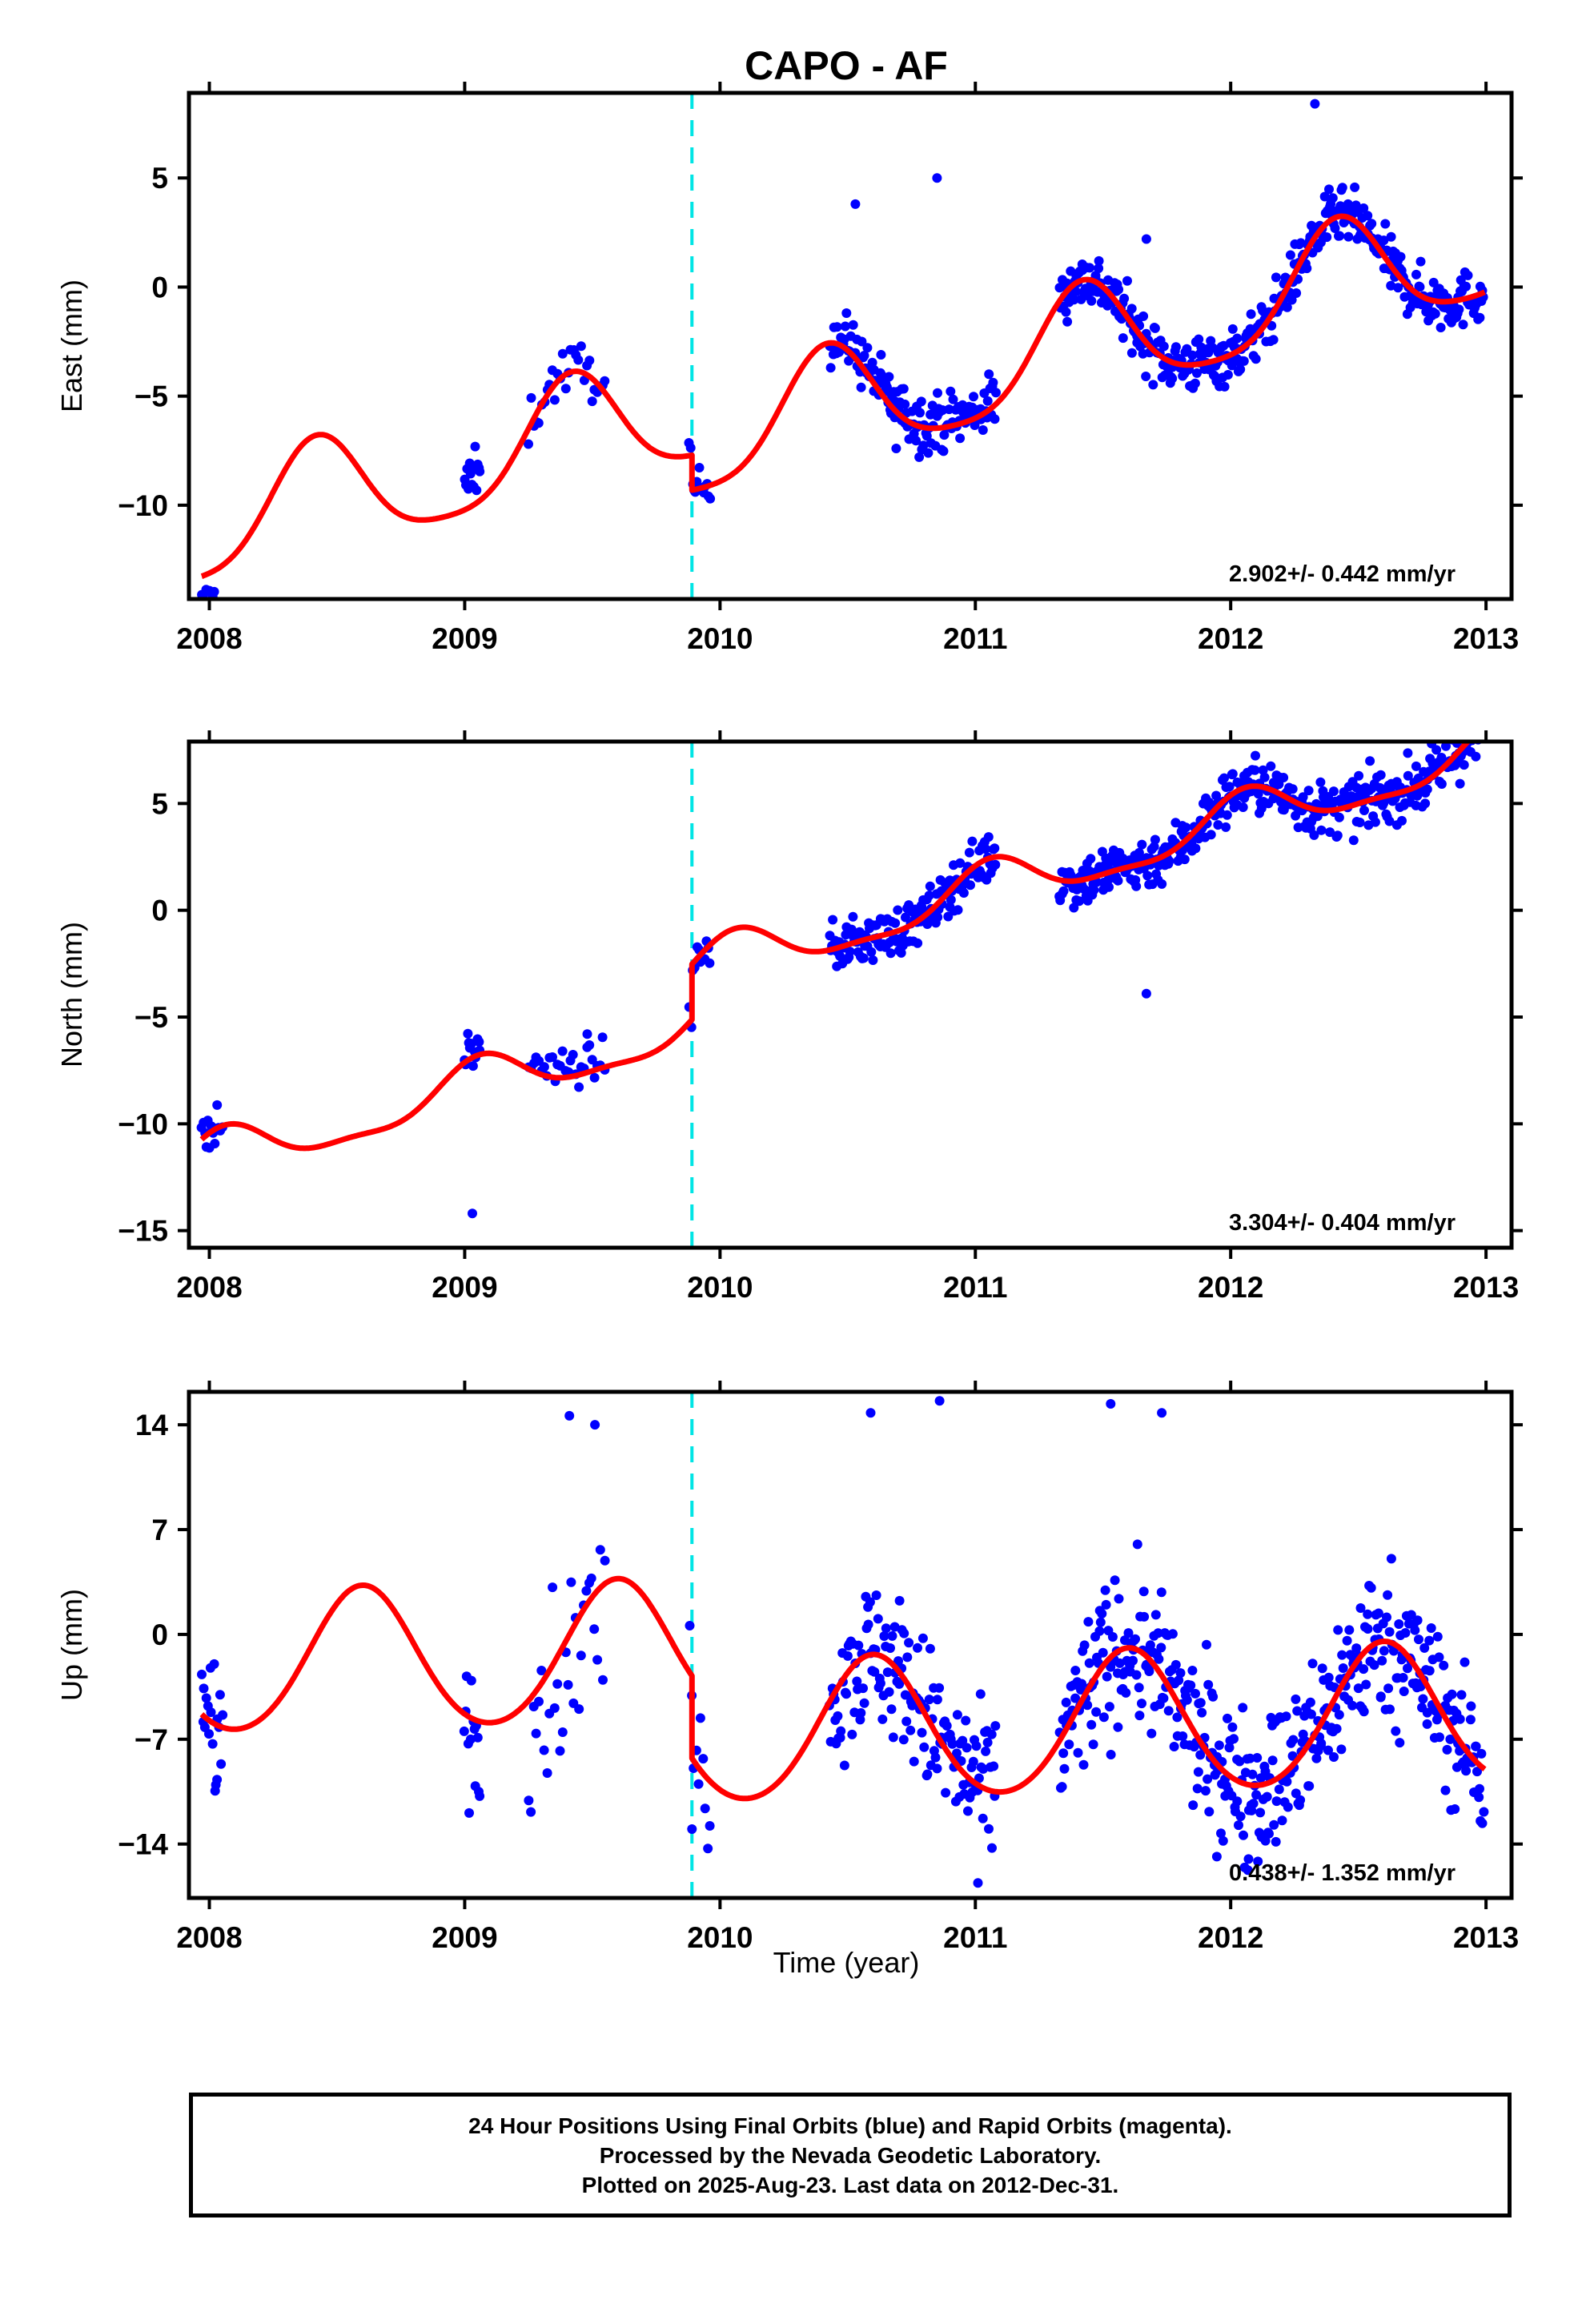  I want to click on up-x-tick-label: 2013, so click(1486, 1938).